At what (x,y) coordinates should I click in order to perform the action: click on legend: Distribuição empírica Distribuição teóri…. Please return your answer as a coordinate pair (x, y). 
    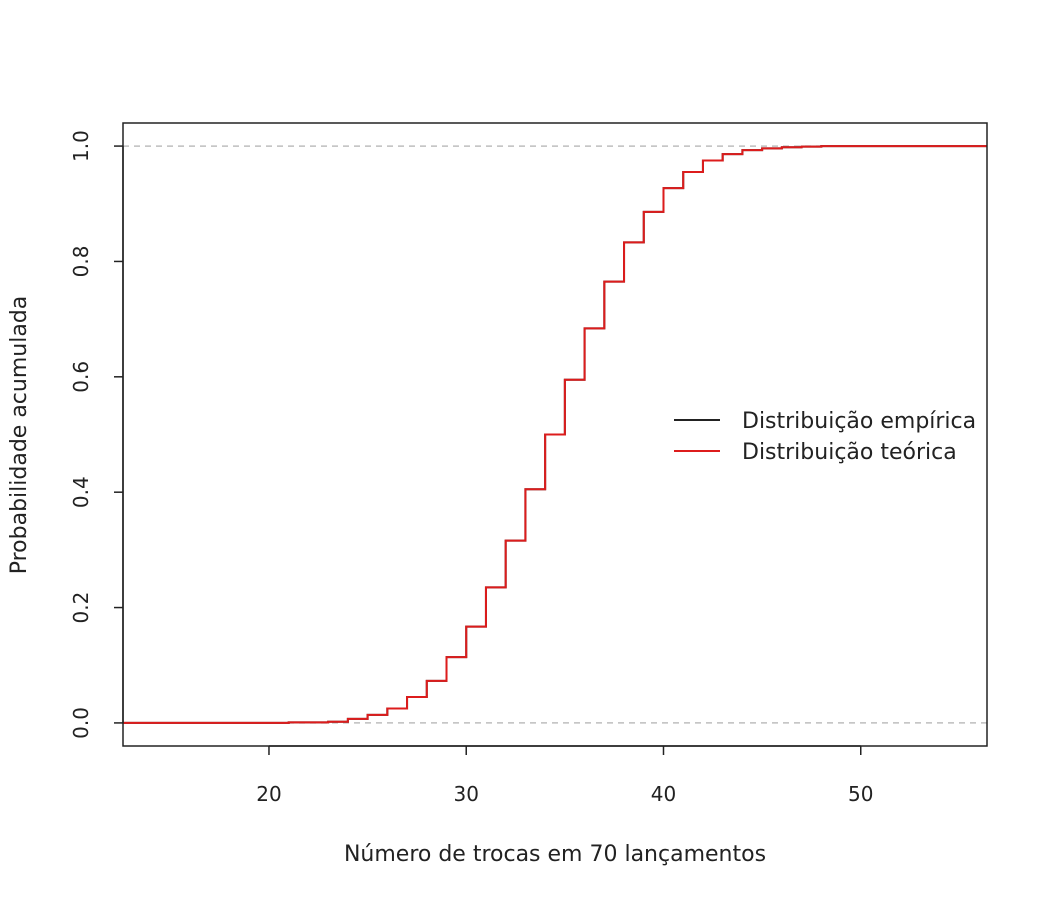
    Looking at the image, I should click on (825, 437).